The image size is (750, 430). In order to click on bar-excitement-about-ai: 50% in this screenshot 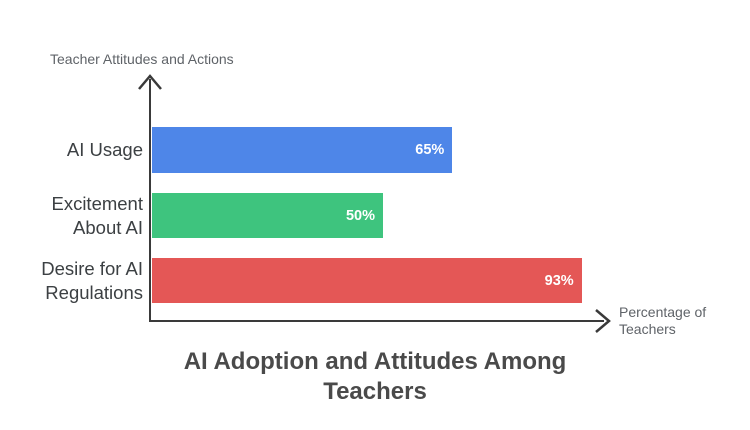, I will do `click(267, 215)`.